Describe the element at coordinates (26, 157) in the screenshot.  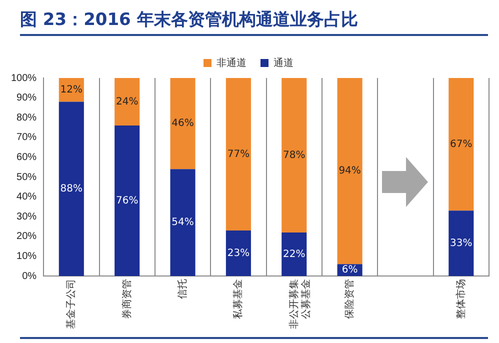
I see `y-tick-label: 60%` at that location.